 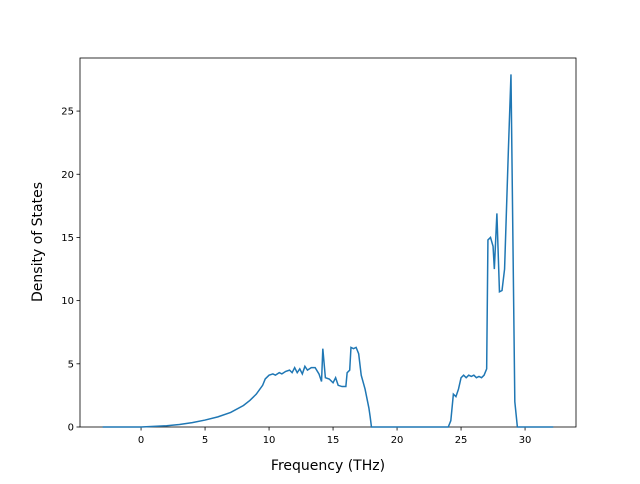 What do you see at coordinates (67, 238) in the screenshot?
I see `y-tick-label: 15` at bounding box center [67, 238].